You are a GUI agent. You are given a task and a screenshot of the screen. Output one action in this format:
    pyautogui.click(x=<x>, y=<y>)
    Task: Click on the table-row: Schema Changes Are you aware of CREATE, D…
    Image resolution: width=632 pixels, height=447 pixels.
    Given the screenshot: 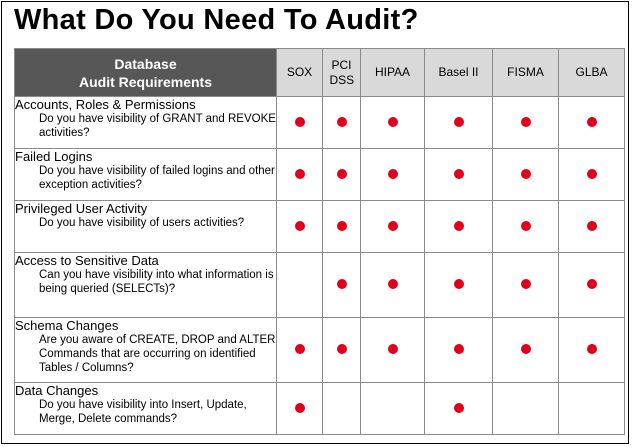 What is the action you would take?
    pyautogui.click(x=319, y=350)
    